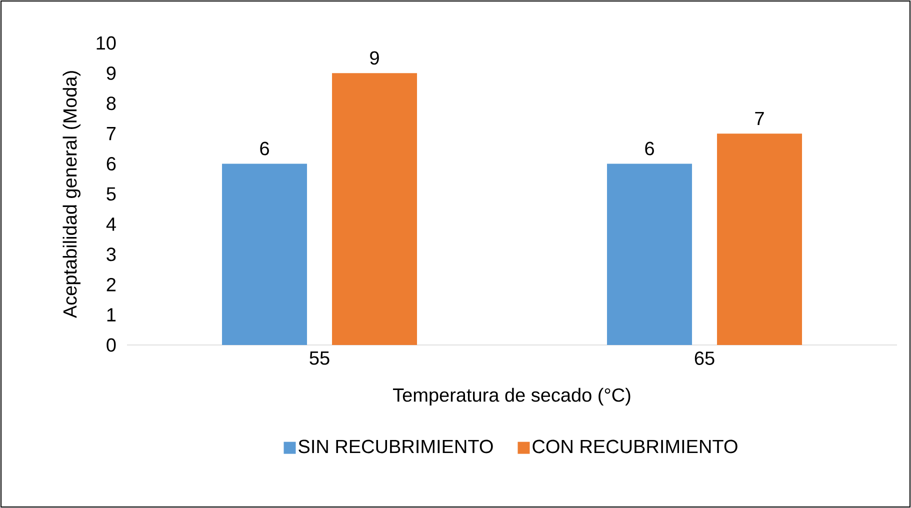 The height and width of the screenshot is (508, 911). What do you see at coordinates (704, 358) in the screenshot?
I see `x-tick-label: 65` at bounding box center [704, 358].